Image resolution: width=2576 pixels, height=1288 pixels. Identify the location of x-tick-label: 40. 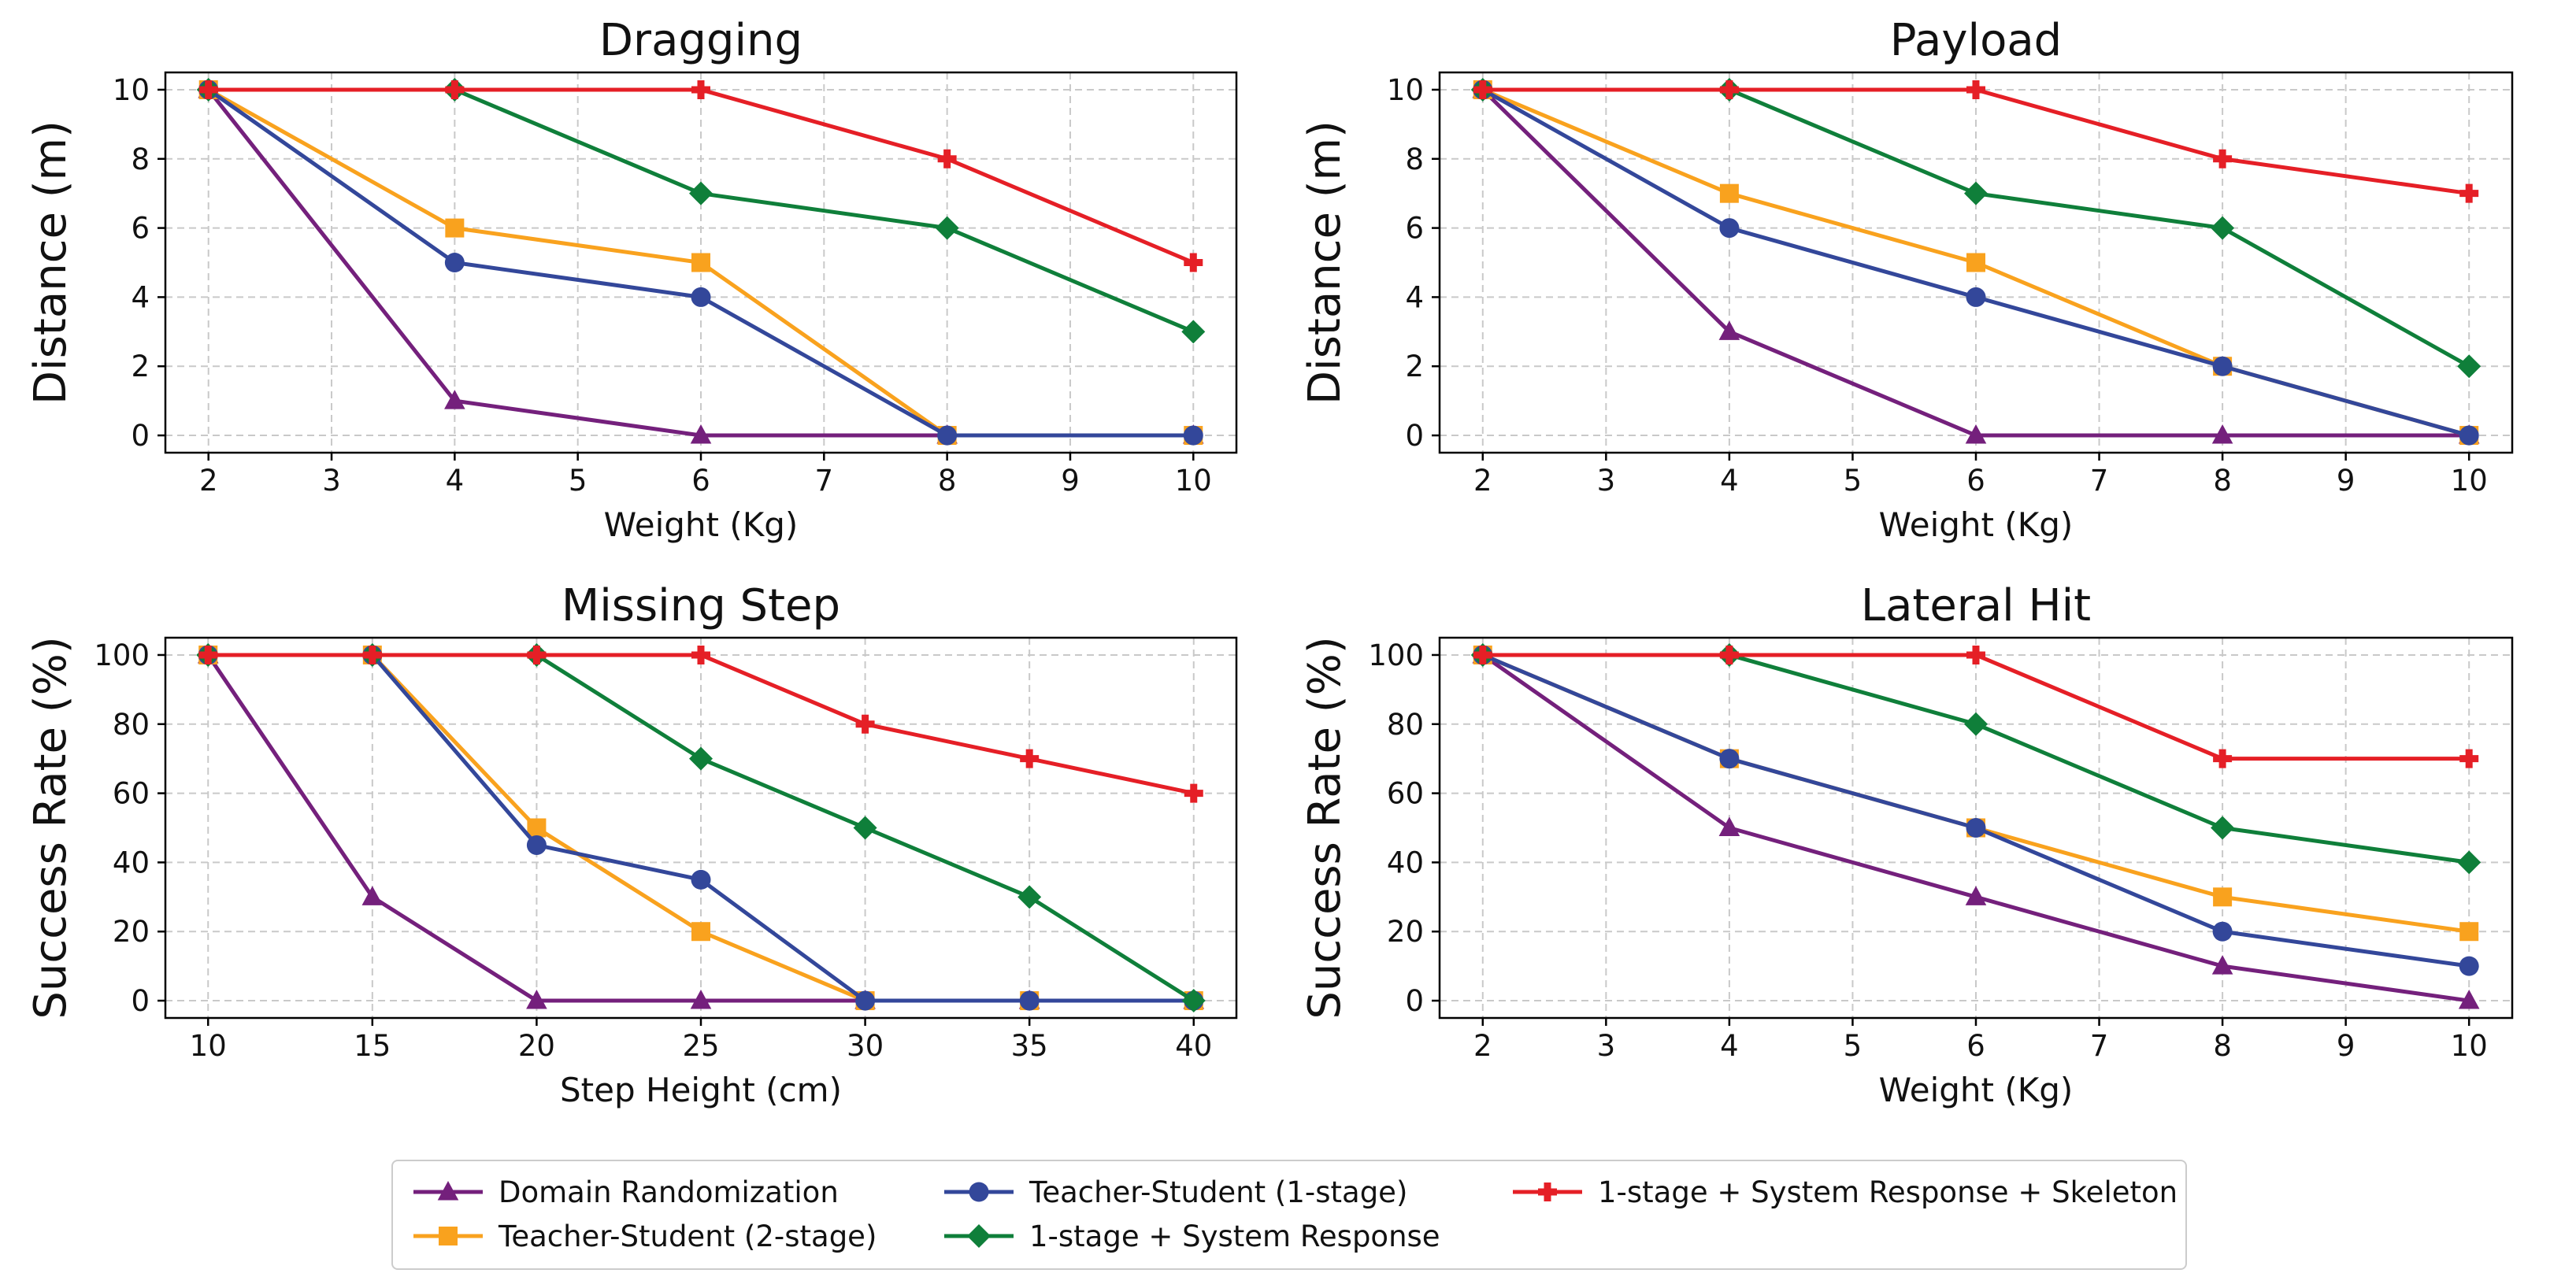
(1193, 1046).